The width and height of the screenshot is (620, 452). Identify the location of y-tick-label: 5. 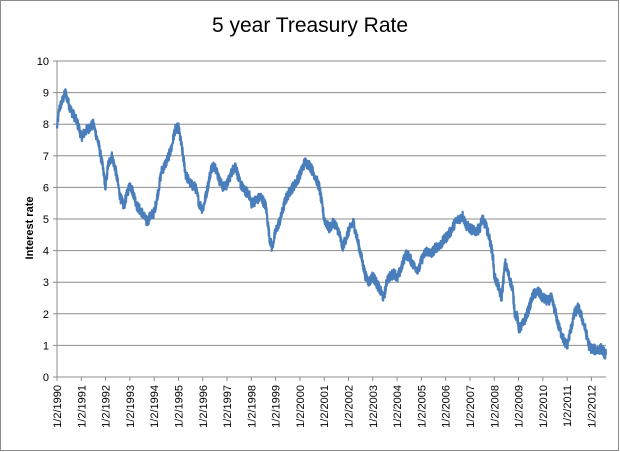
(46, 220).